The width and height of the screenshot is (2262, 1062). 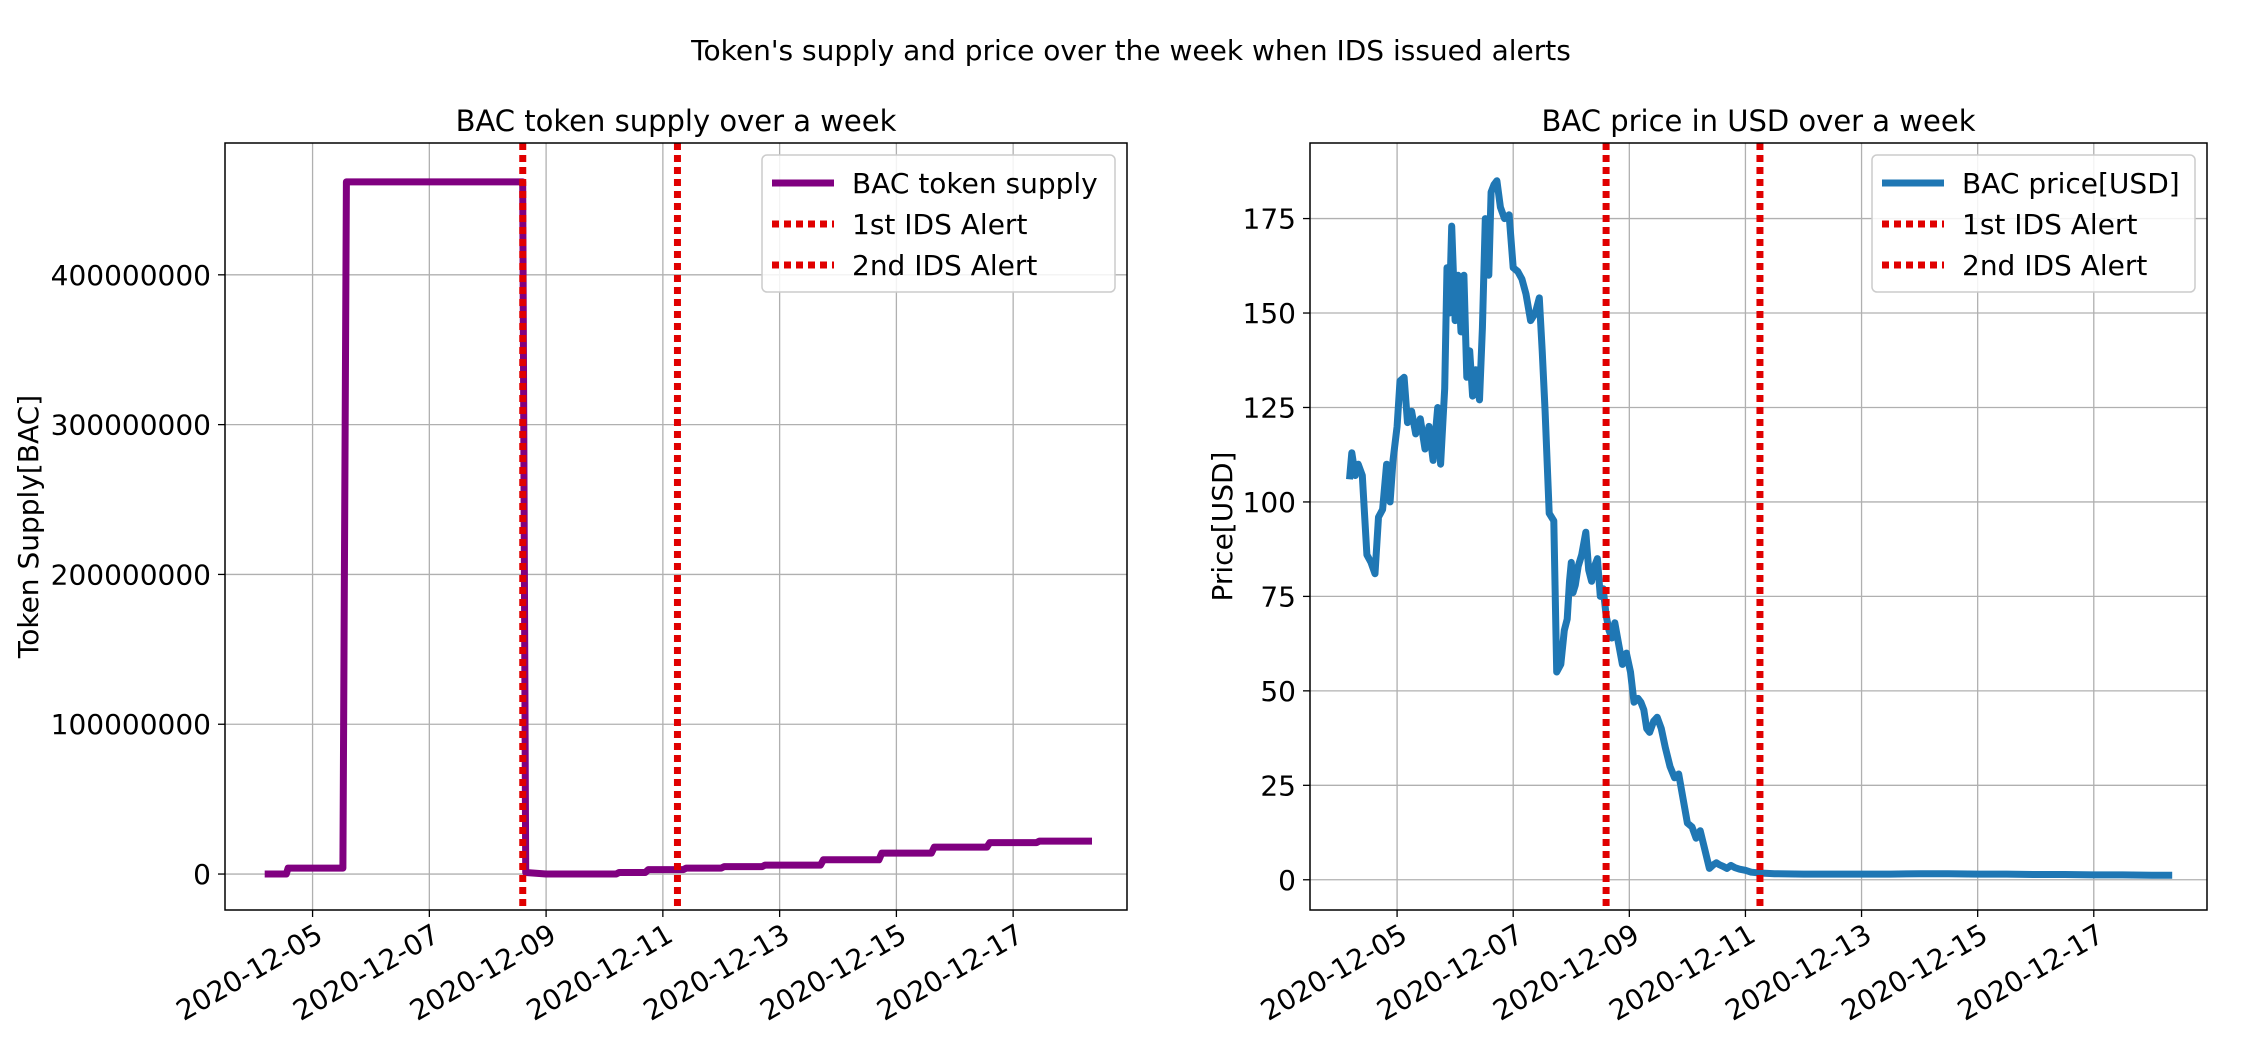 I want to click on price-legend-label: BAC price[USD], so click(x=2071, y=183).